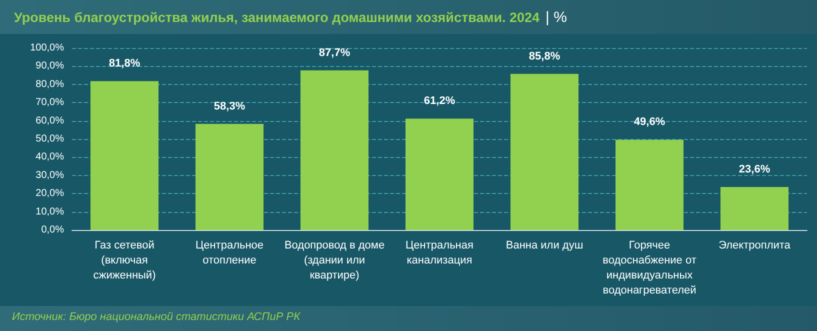 Image resolution: width=817 pixels, height=331 pixels. Describe the element at coordinates (277, 17) in the screenshot. I see `chart-title: Уровень благоустройства жилья, занимаемого домашними хозяйствами. 2024` at that location.